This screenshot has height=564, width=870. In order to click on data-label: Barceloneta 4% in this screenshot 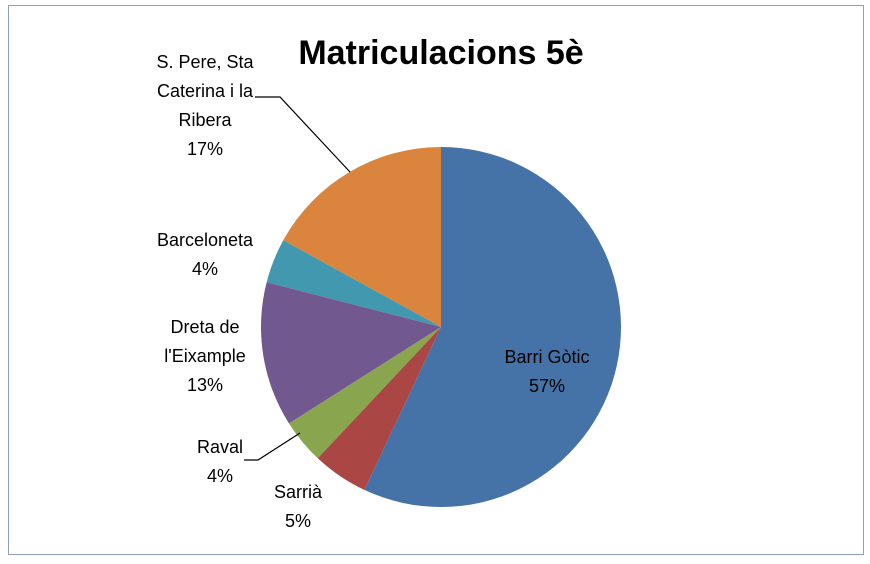, I will do `click(205, 255)`.